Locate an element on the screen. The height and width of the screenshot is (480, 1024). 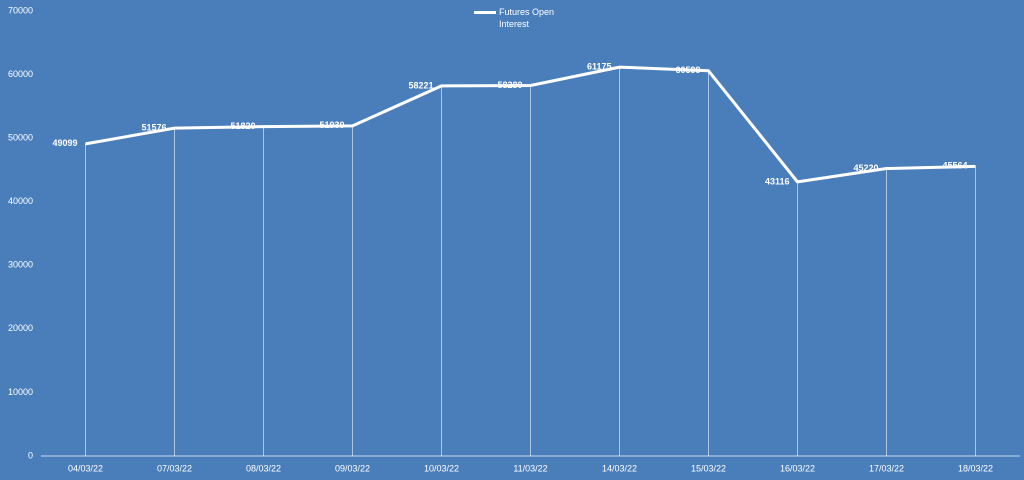
data-label: 58280 is located at coordinates (509, 85).